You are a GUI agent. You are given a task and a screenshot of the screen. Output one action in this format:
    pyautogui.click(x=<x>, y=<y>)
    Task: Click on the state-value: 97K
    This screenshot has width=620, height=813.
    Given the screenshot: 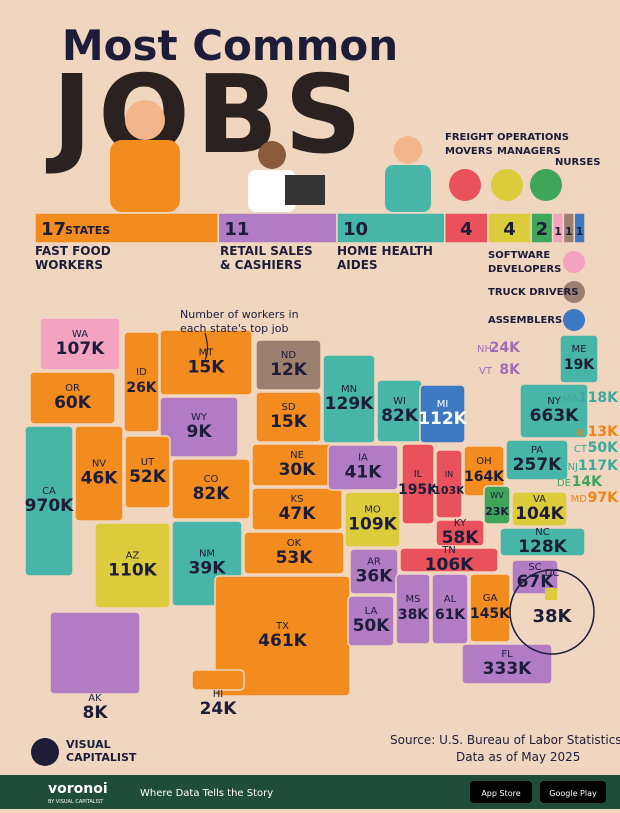 What is the action you would take?
    pyautogui.click(x=603, y=498)
    